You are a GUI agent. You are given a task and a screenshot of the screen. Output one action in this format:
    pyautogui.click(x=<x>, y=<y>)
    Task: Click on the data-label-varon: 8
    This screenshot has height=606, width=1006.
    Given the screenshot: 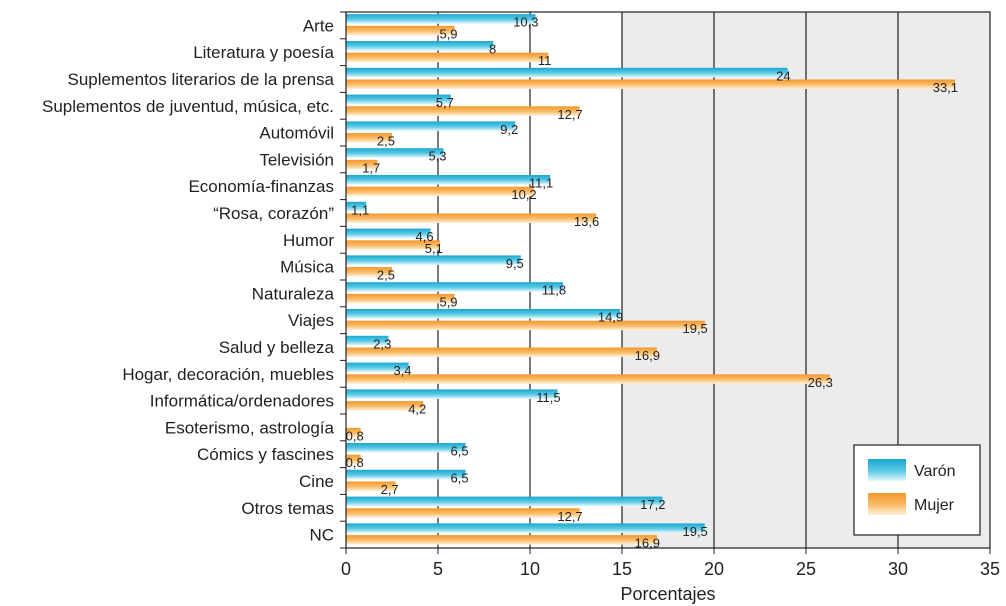 What is the action you would take?
    pyautogui.click(x=492, y=49)
    